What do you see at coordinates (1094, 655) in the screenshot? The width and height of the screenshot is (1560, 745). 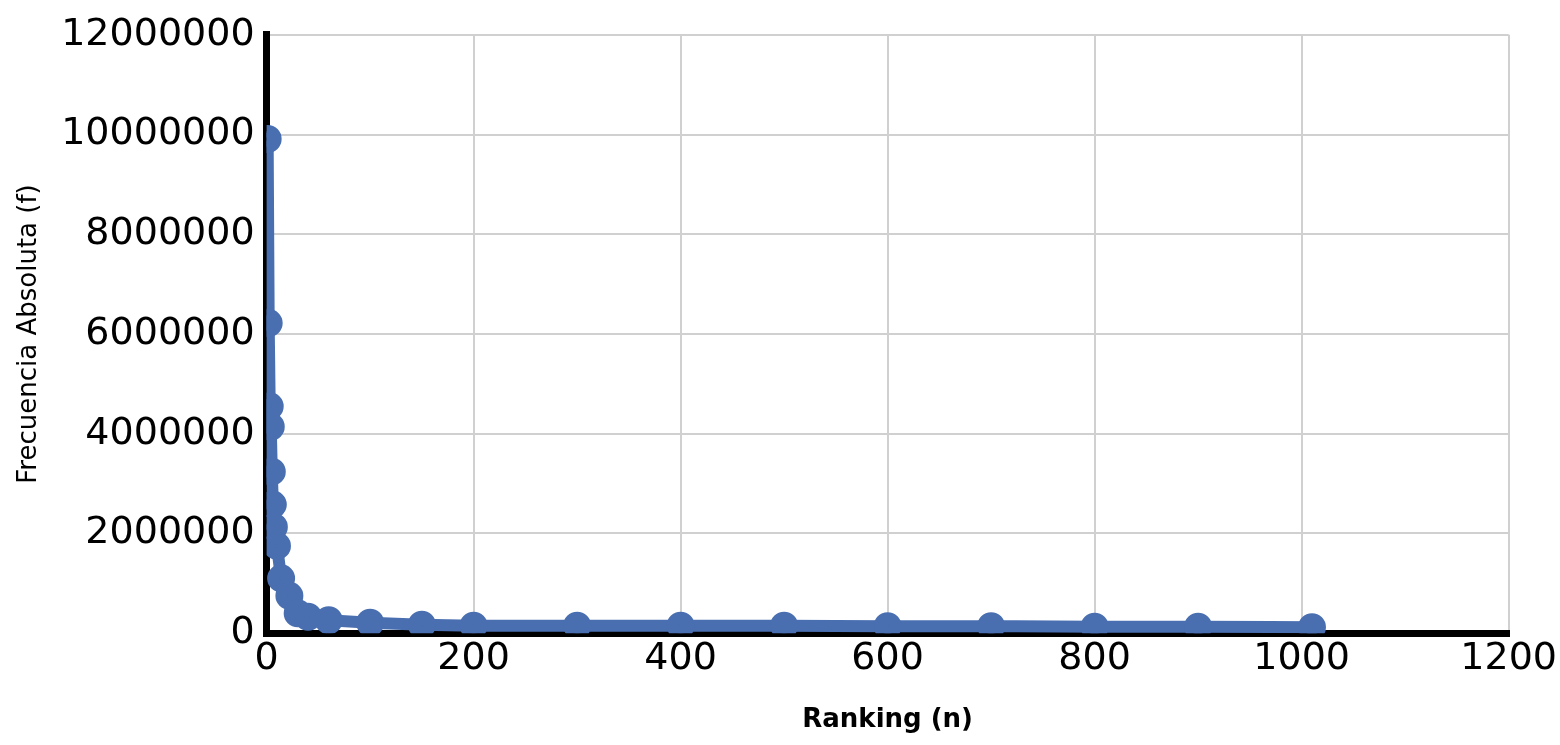 I see `x-tick-label: 800` at bounding box center [1094, 655].